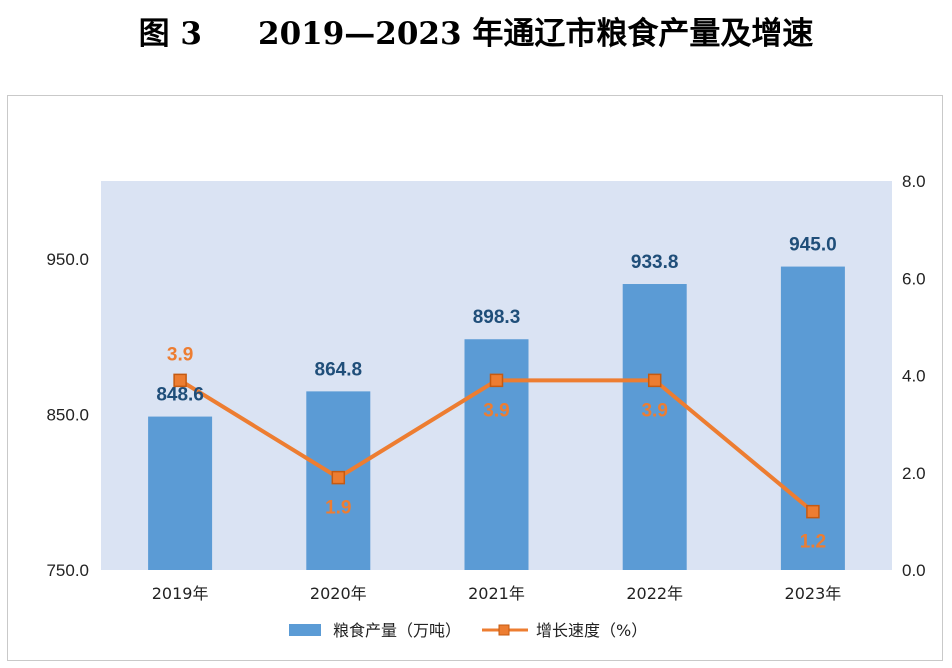  I want to click on y-right-tick-1: 2.0, so click(914, 473).